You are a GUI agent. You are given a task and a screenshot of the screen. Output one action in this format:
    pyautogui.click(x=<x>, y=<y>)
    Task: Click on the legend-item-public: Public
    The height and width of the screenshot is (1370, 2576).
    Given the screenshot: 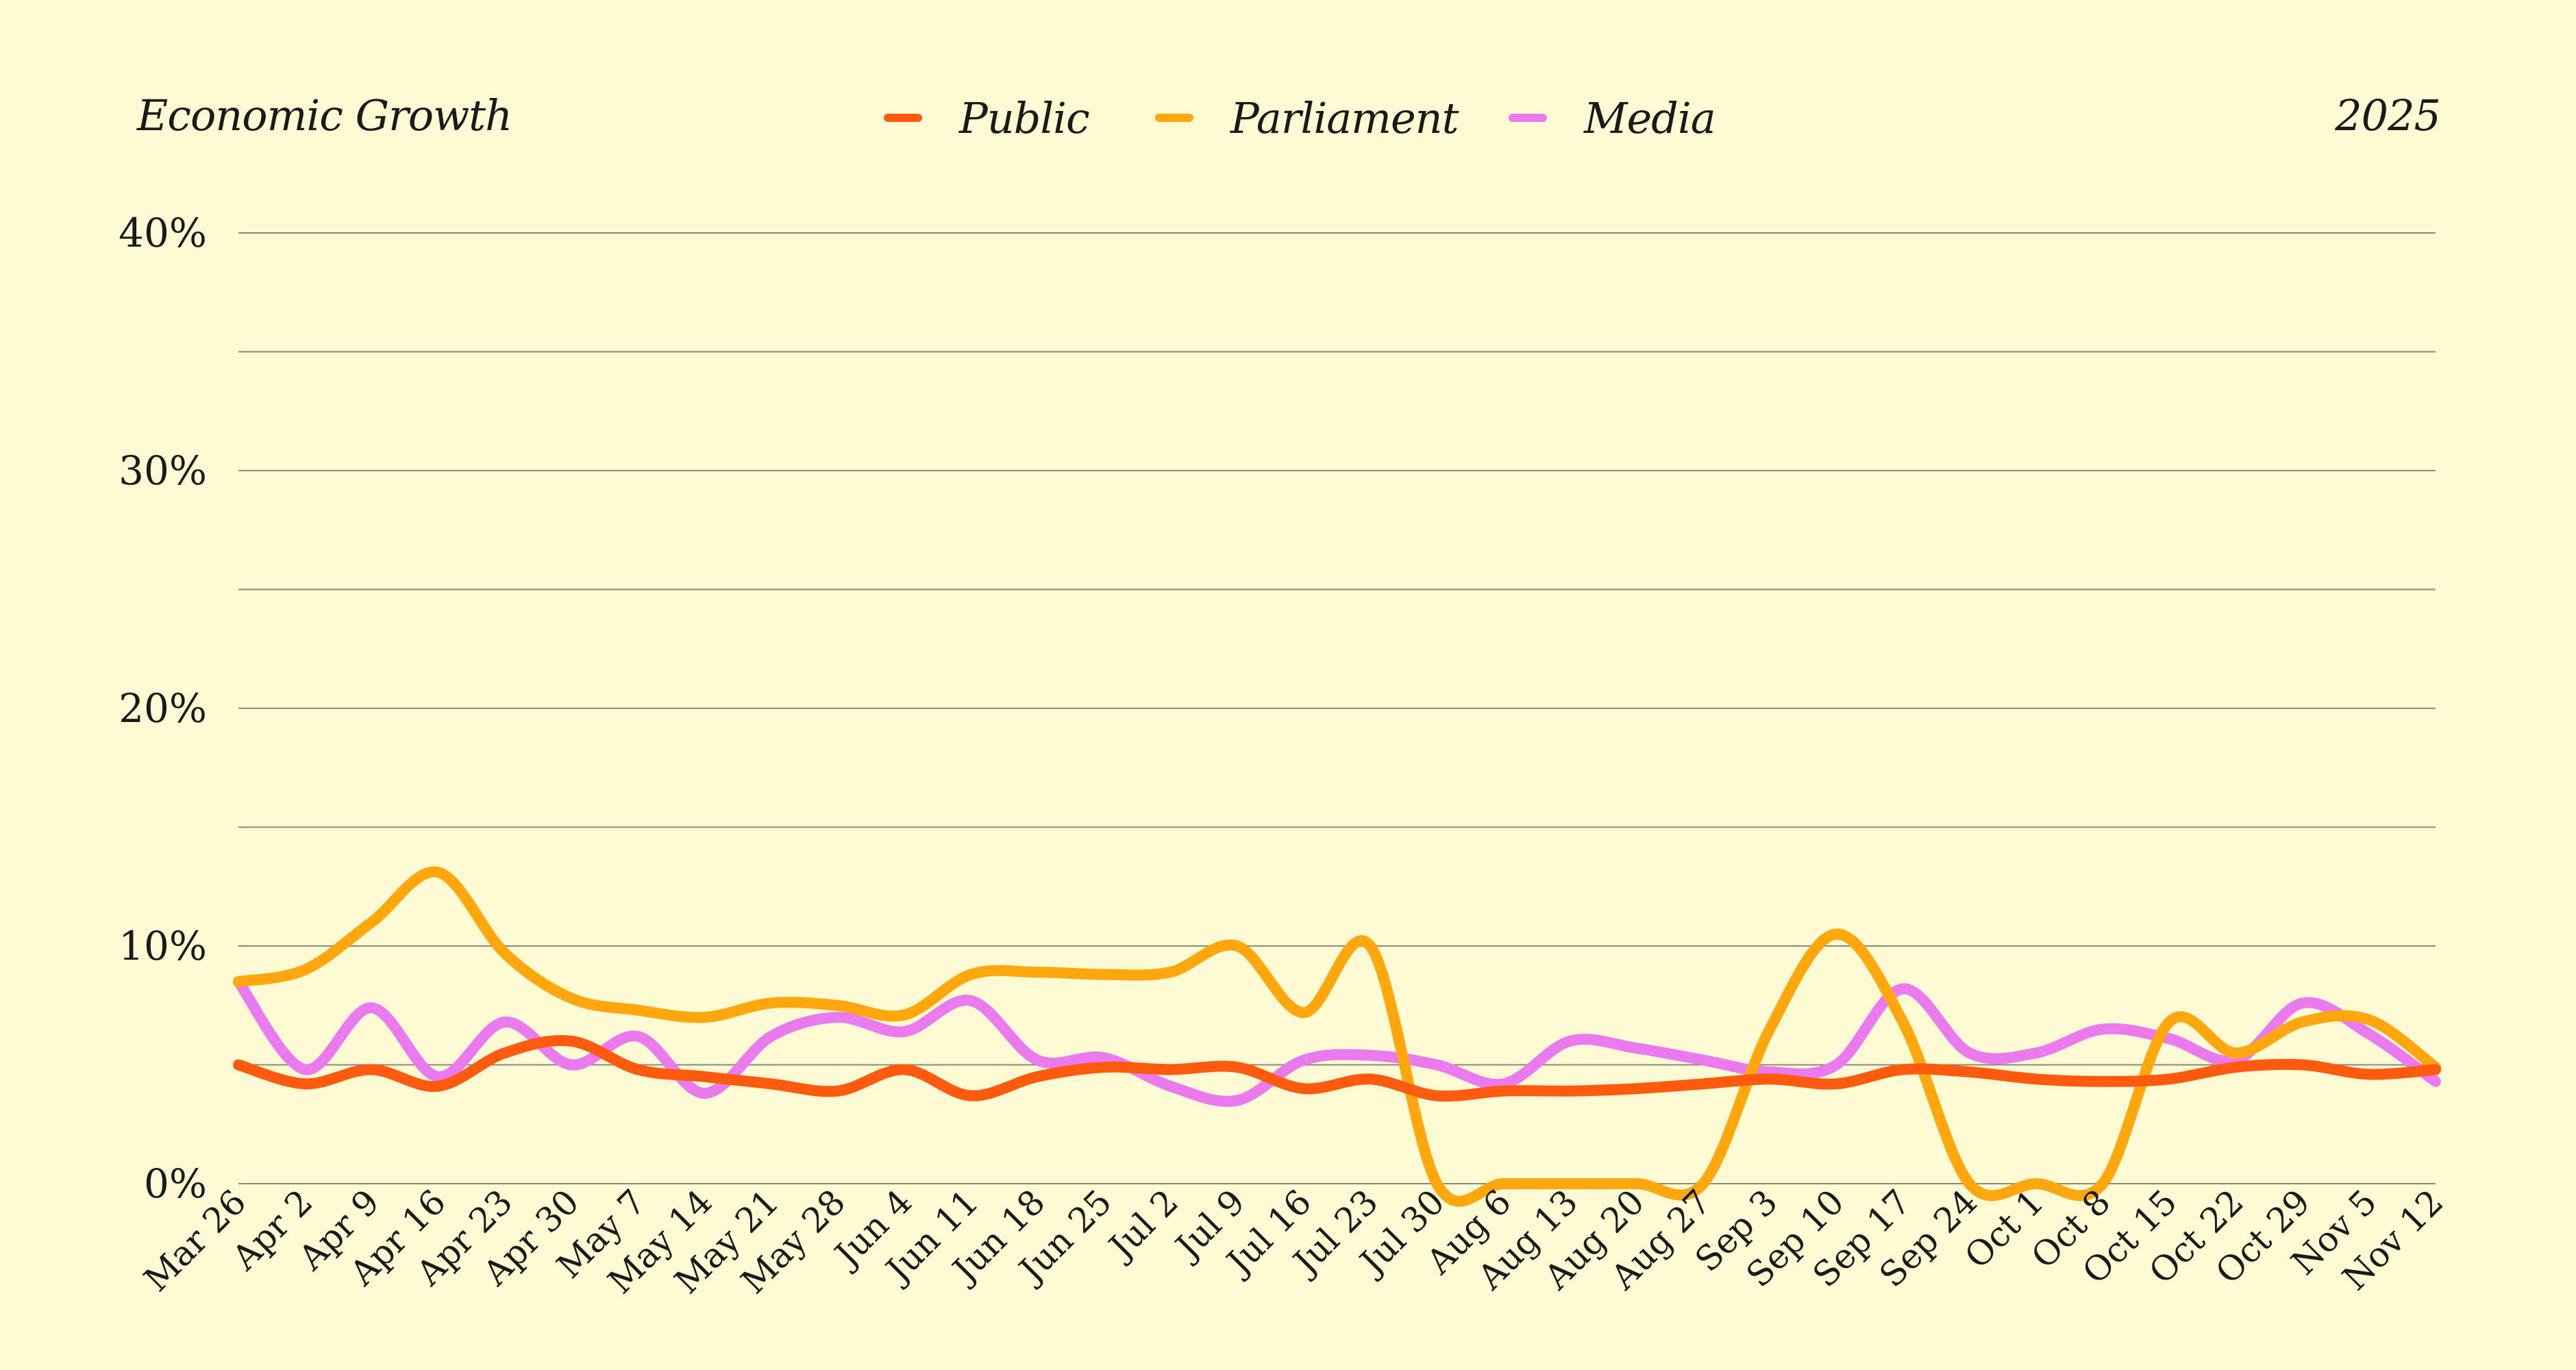 What is the action you would take?
    pyautogui.click(x=987, y=118)
    